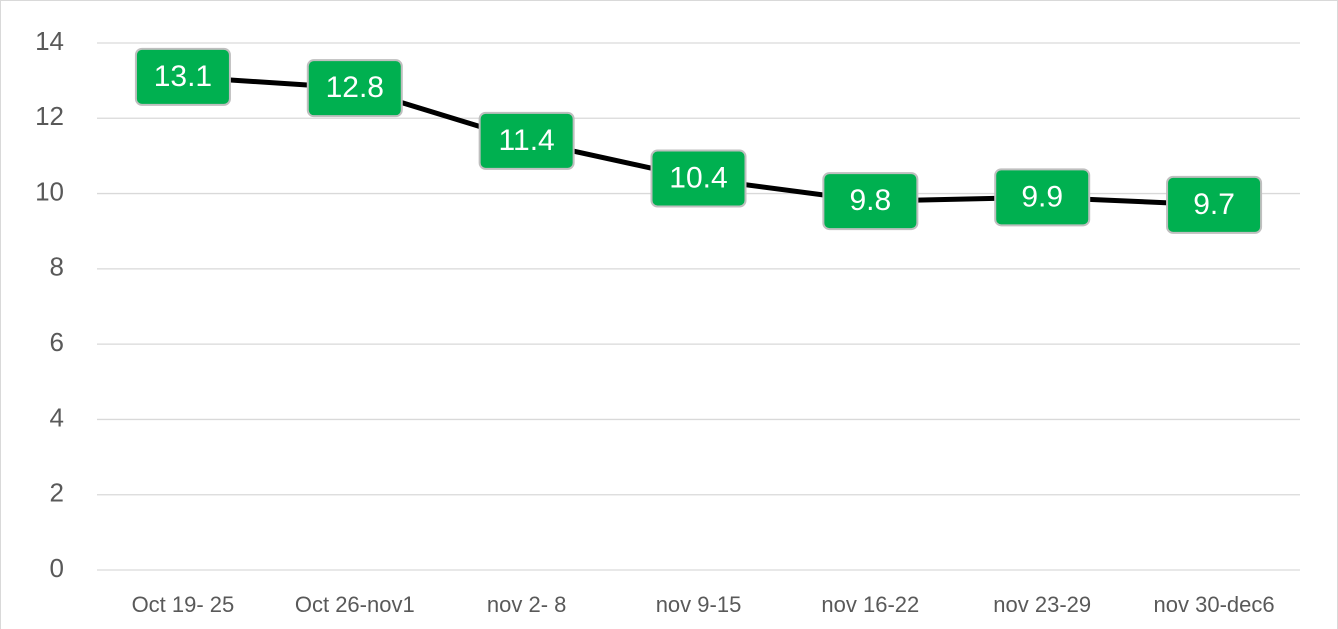 The width and height of the screenshot is (1338, 629). Describe the element at coordinates (1214, 604) in the screenshot. I see `x-tick-label: nov 30-dec6` at that location.